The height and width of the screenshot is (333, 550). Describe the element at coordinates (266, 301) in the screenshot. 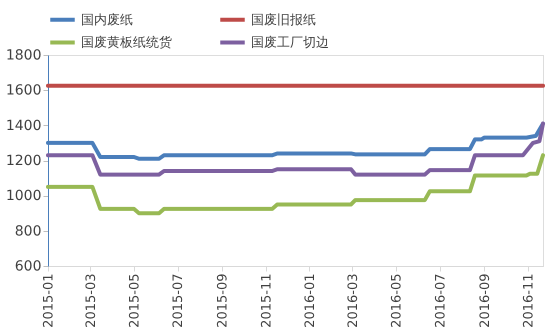

I see `x-tick-label: 2015-11` at that location.